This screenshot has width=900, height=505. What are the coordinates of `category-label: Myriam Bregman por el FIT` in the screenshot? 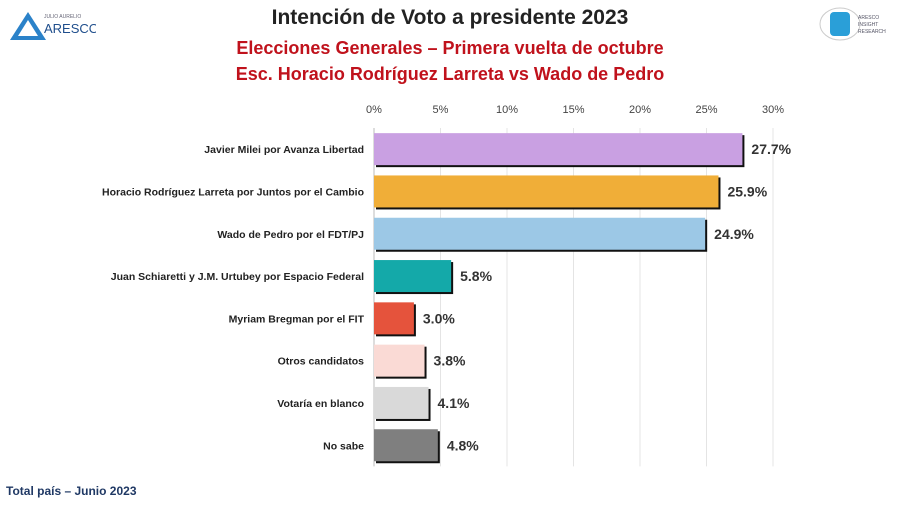 It's located at (297, 319).